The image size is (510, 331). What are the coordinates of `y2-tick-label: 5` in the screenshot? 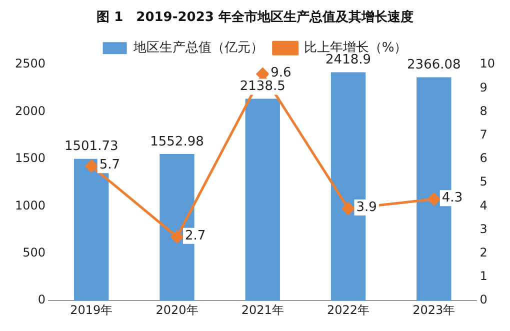 It's located at (484, 181).